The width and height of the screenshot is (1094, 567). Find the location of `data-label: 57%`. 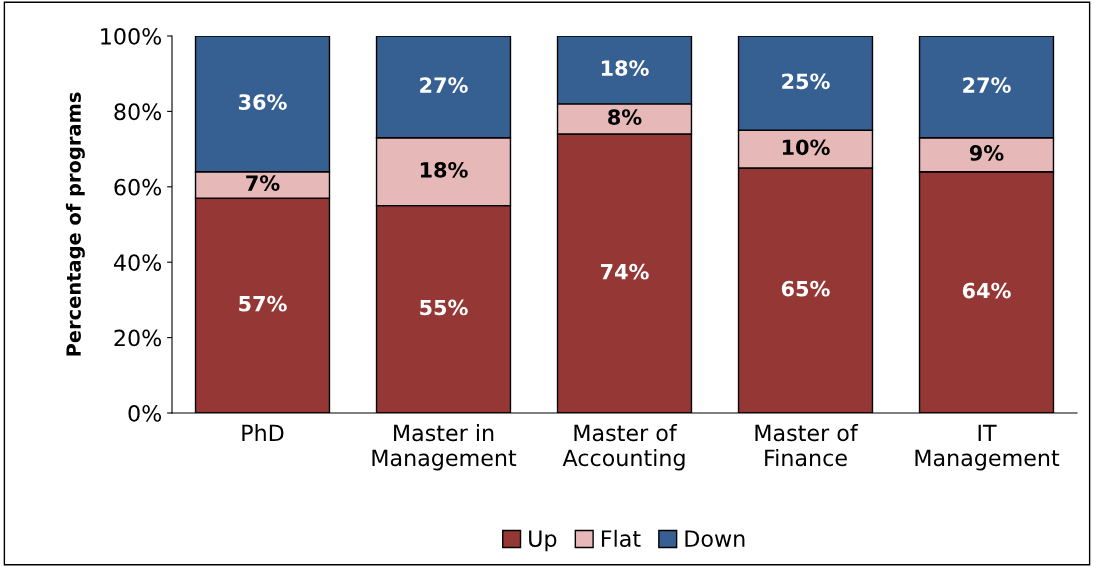

data-label: 57% is located at coordinates (263, 303).